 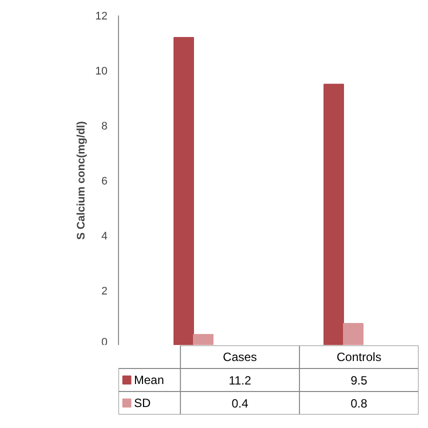 I want to click on data-label: 0.4, so click(x=240, y=403).